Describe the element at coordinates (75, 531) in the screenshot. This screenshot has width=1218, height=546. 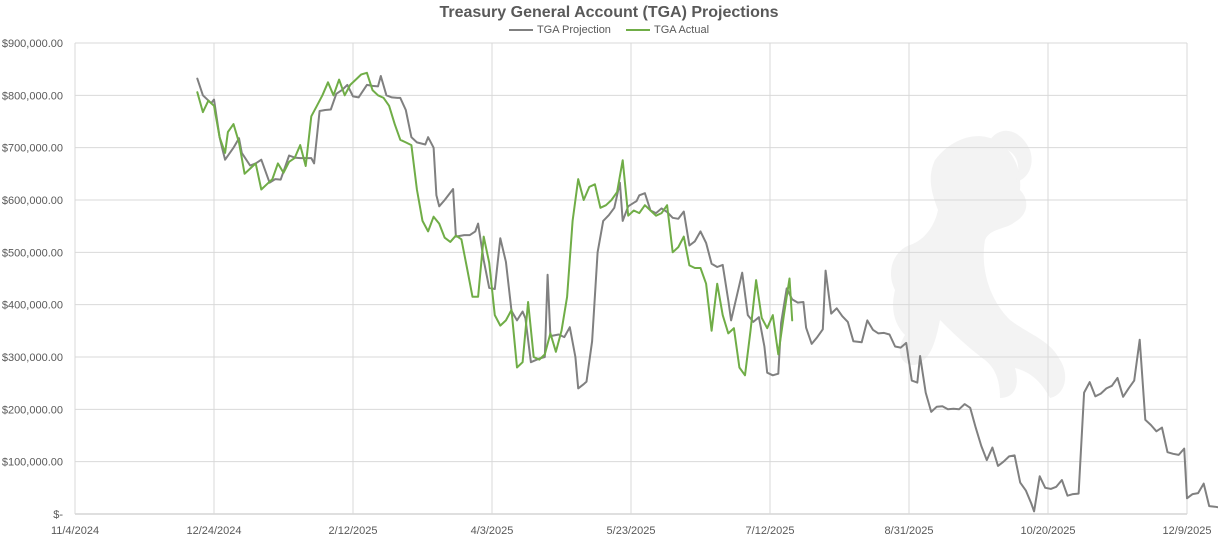
I see `x-tick-label: 11/4/2024` at that location.